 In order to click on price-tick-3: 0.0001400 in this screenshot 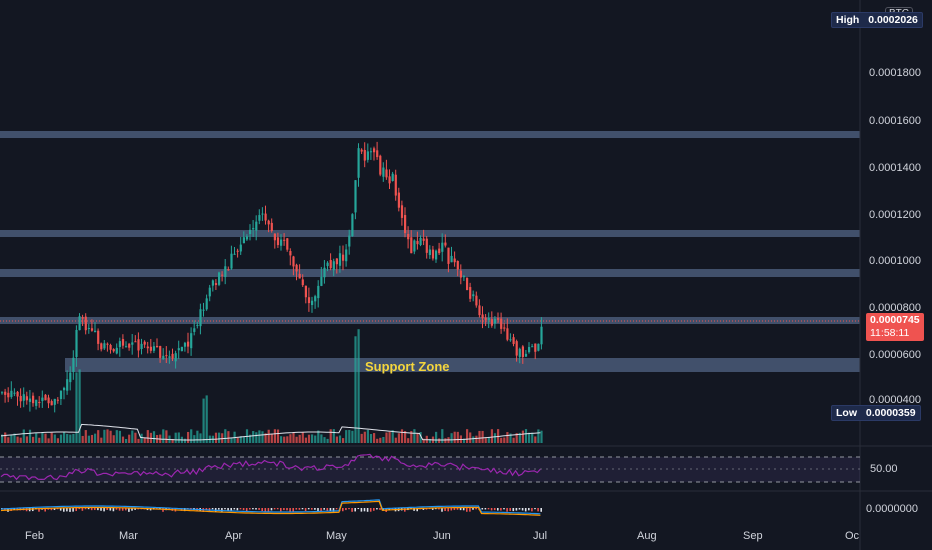, I will do `click(895, 168)`.